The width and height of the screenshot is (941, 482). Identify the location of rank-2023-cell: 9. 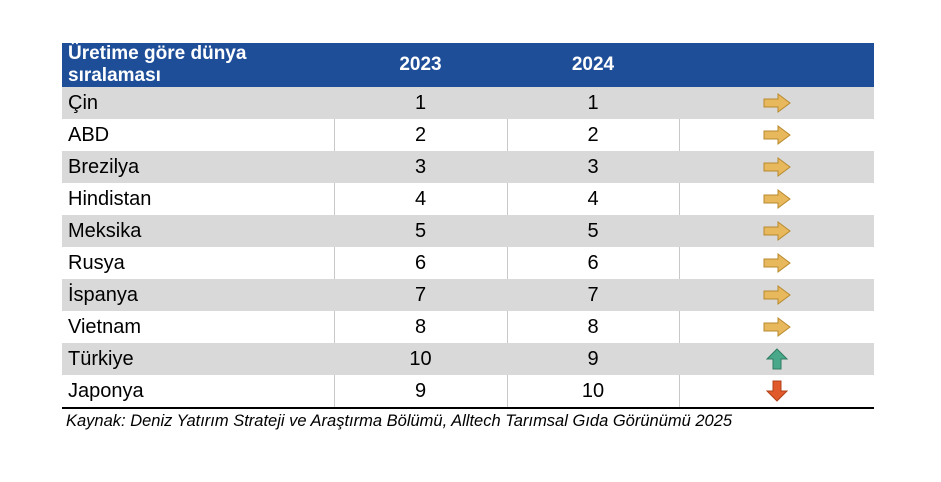
(420, 392).